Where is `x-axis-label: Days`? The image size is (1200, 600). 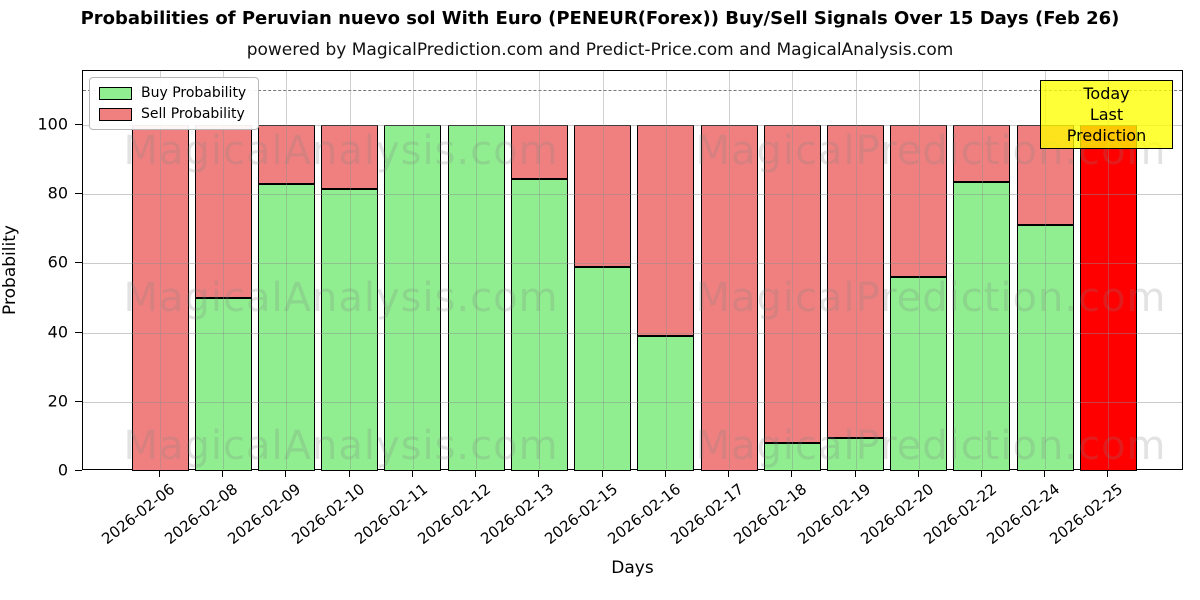
x-axis-label: Days is located at coordinates (632, 568).